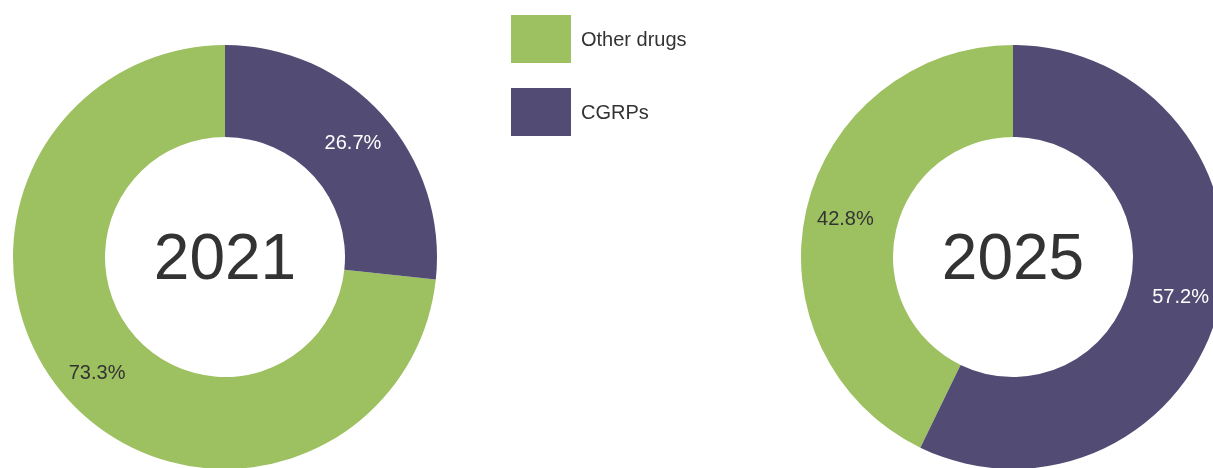 Image resolution: width=1213 pixels, height=468 pixels. What do you see at coordinates (615, 112) in the screenshot?
I see `legend-label: CGRPs` at bounding box center [615, 112].